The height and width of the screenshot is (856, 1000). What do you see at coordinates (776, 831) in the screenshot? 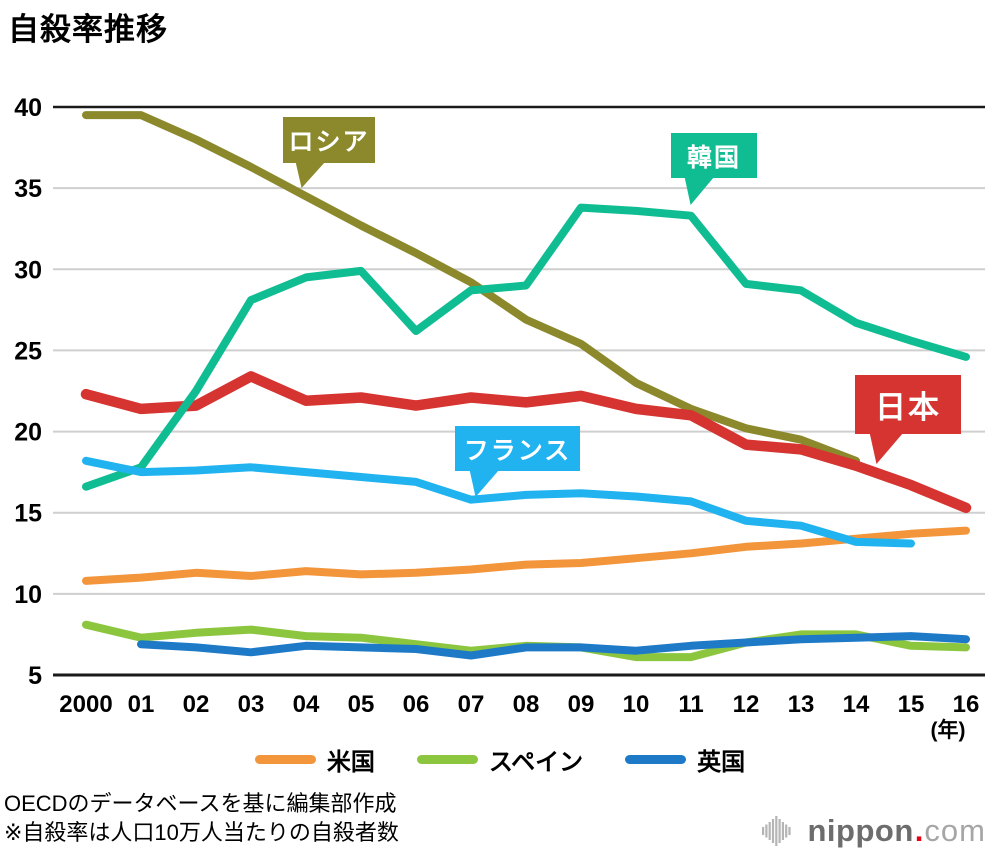
I see `soundwave-icon` at bounding box center [776, 831].